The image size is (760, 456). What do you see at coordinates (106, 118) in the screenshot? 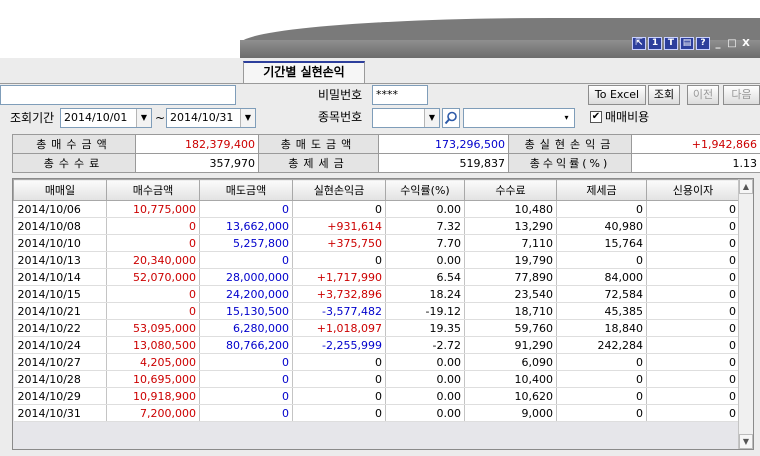
I see `start-date-select: 2014/10/01 ▼` at bounding box center [106, 118].